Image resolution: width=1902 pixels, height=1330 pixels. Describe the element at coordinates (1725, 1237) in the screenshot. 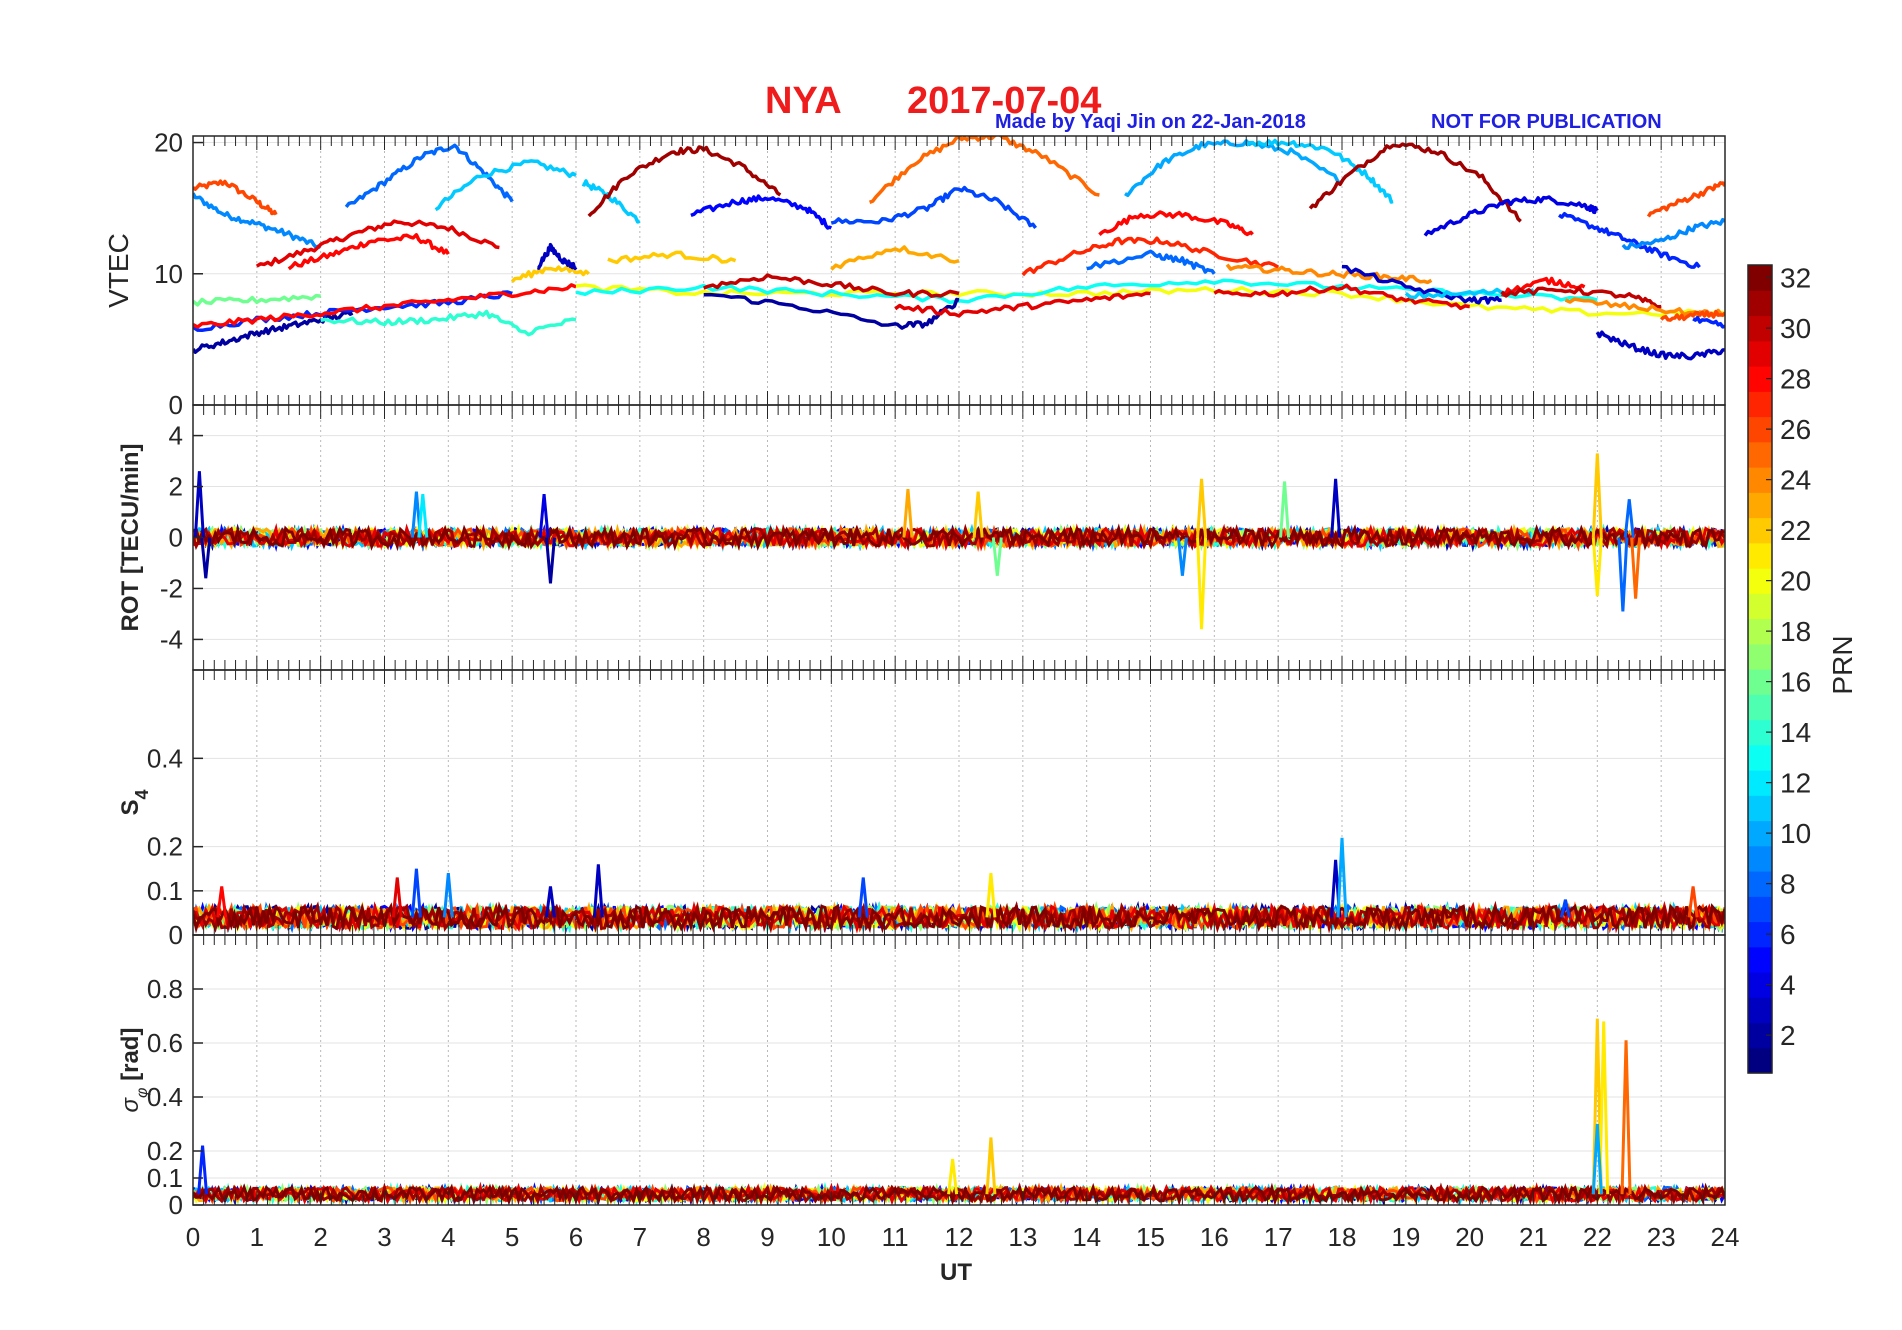

I see `x-tick-label: 24` at that location.